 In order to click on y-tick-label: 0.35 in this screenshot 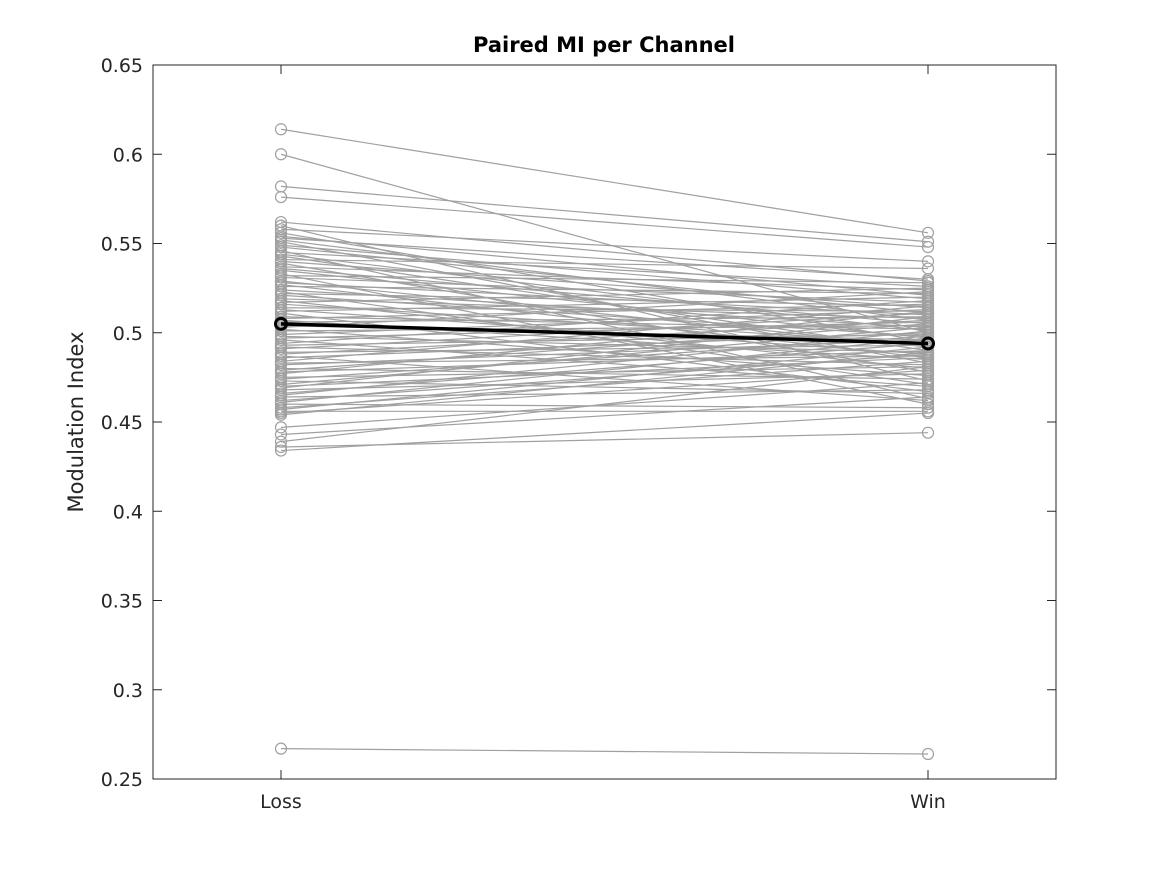, I will do `click(122, 602)`.